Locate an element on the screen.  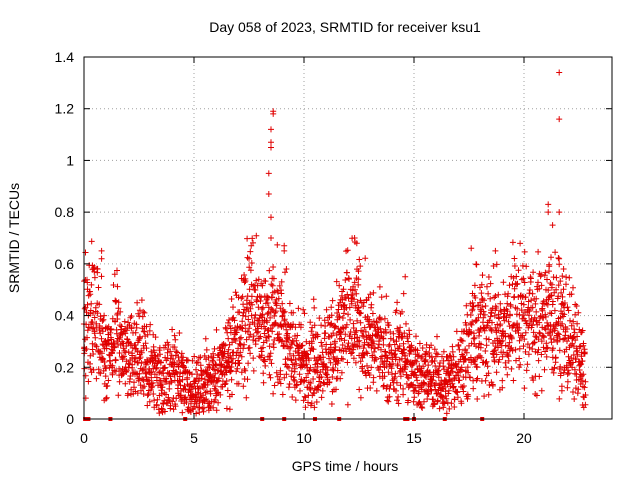
y-tick-label: 0.6 is located at coordinates (65, 264).